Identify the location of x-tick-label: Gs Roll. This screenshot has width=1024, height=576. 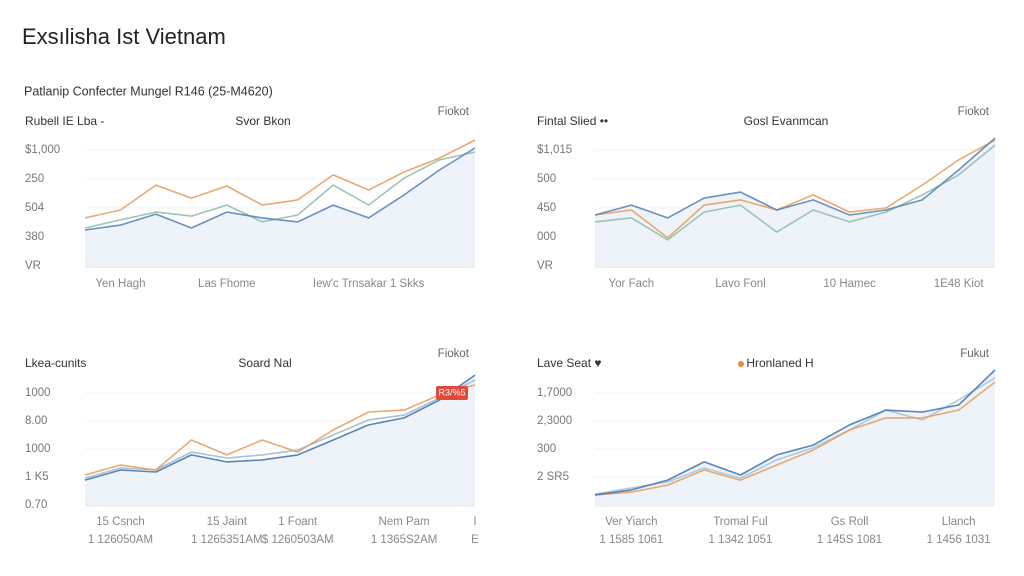
(850, 522).